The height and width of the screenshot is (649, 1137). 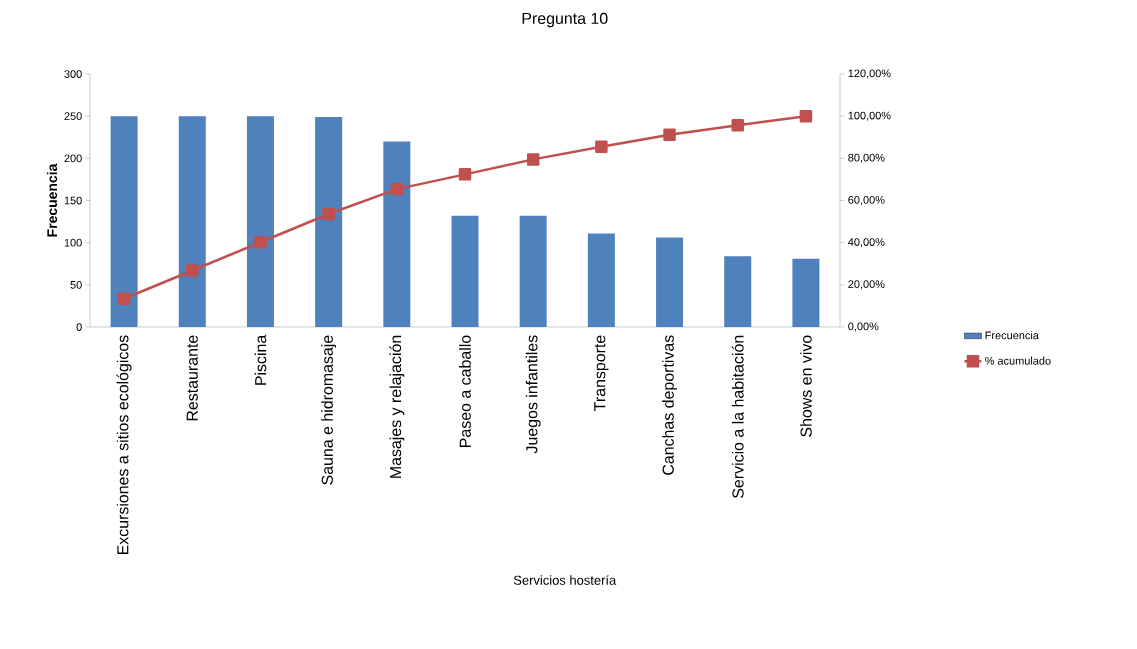 I want to click on legend-label: % acumulado, so click(x=1018, y=360).